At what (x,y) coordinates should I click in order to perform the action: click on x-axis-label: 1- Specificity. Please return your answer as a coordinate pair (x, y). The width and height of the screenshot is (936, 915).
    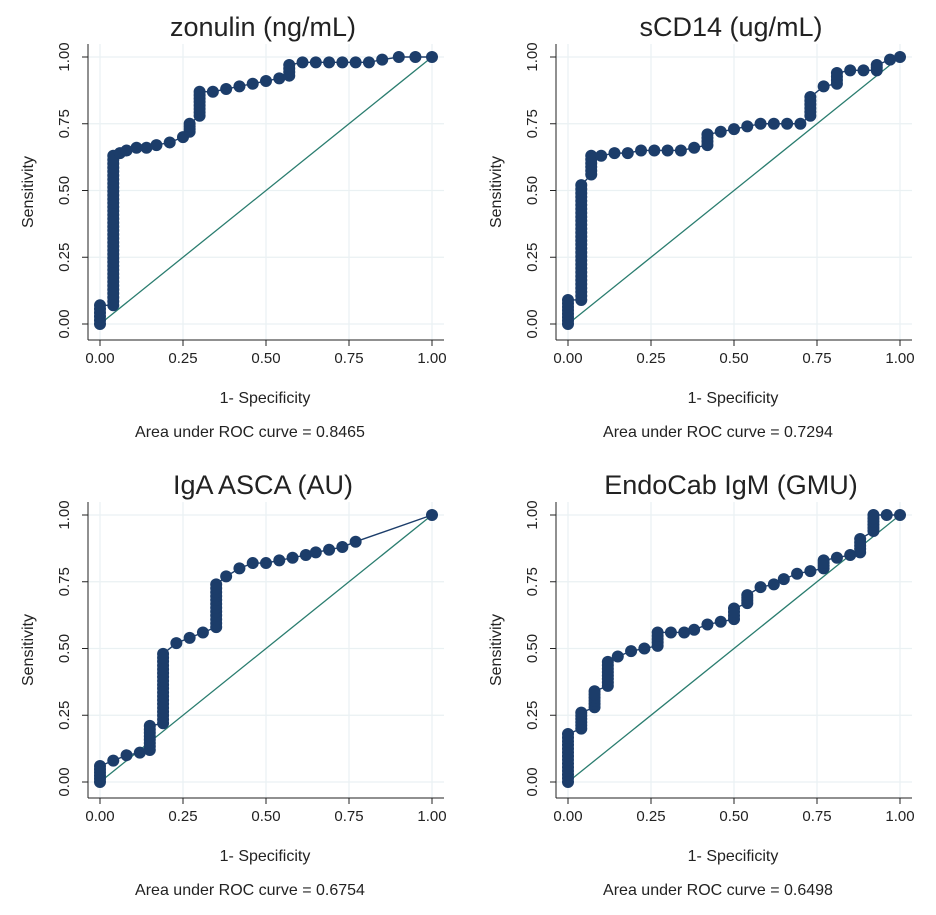
    Looking at the image, I should click on (733, 398).